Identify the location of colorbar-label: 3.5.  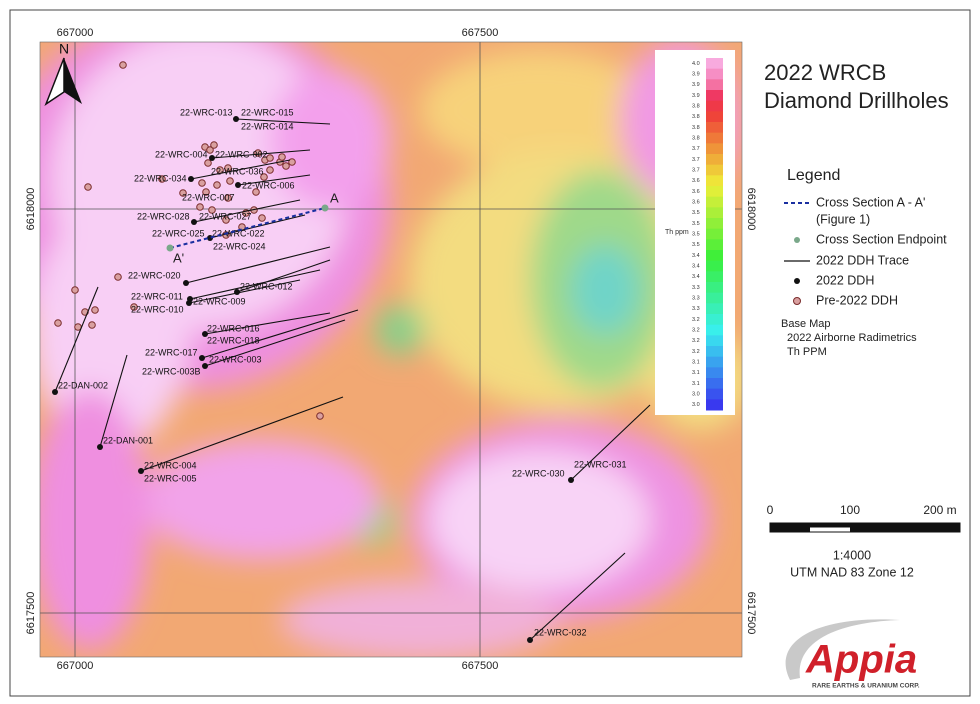
(696, 224).